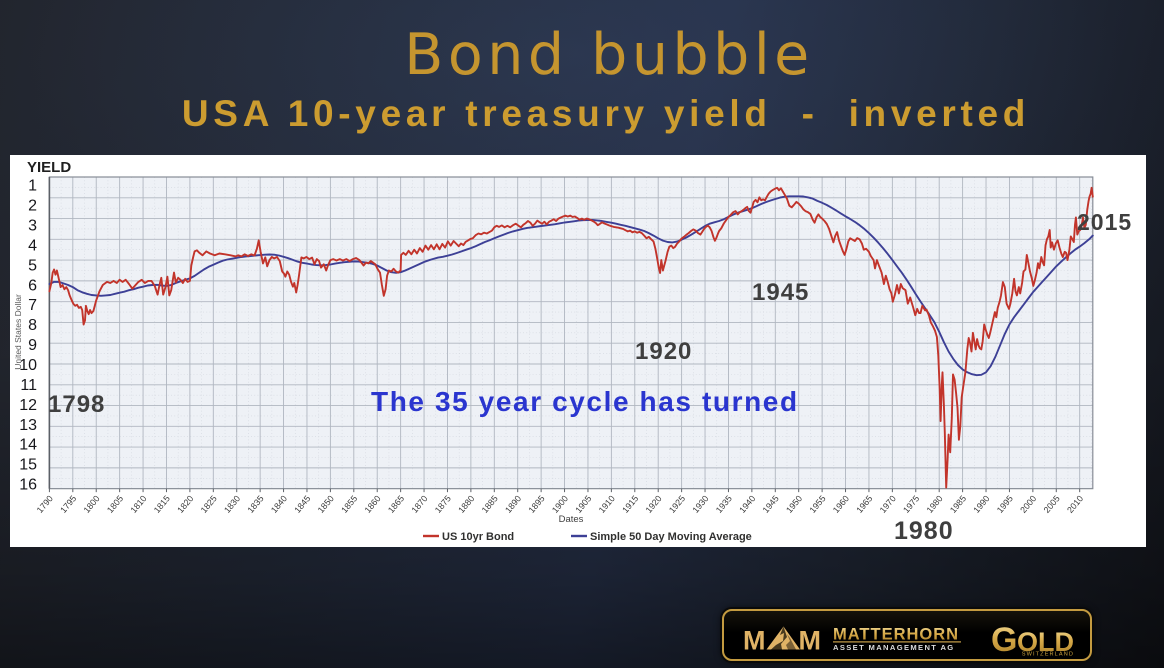  What do you see at coordinates (68, 504) in the screenshot?
I see `x-tick-label: 1795` at bounding box center [68, 504].